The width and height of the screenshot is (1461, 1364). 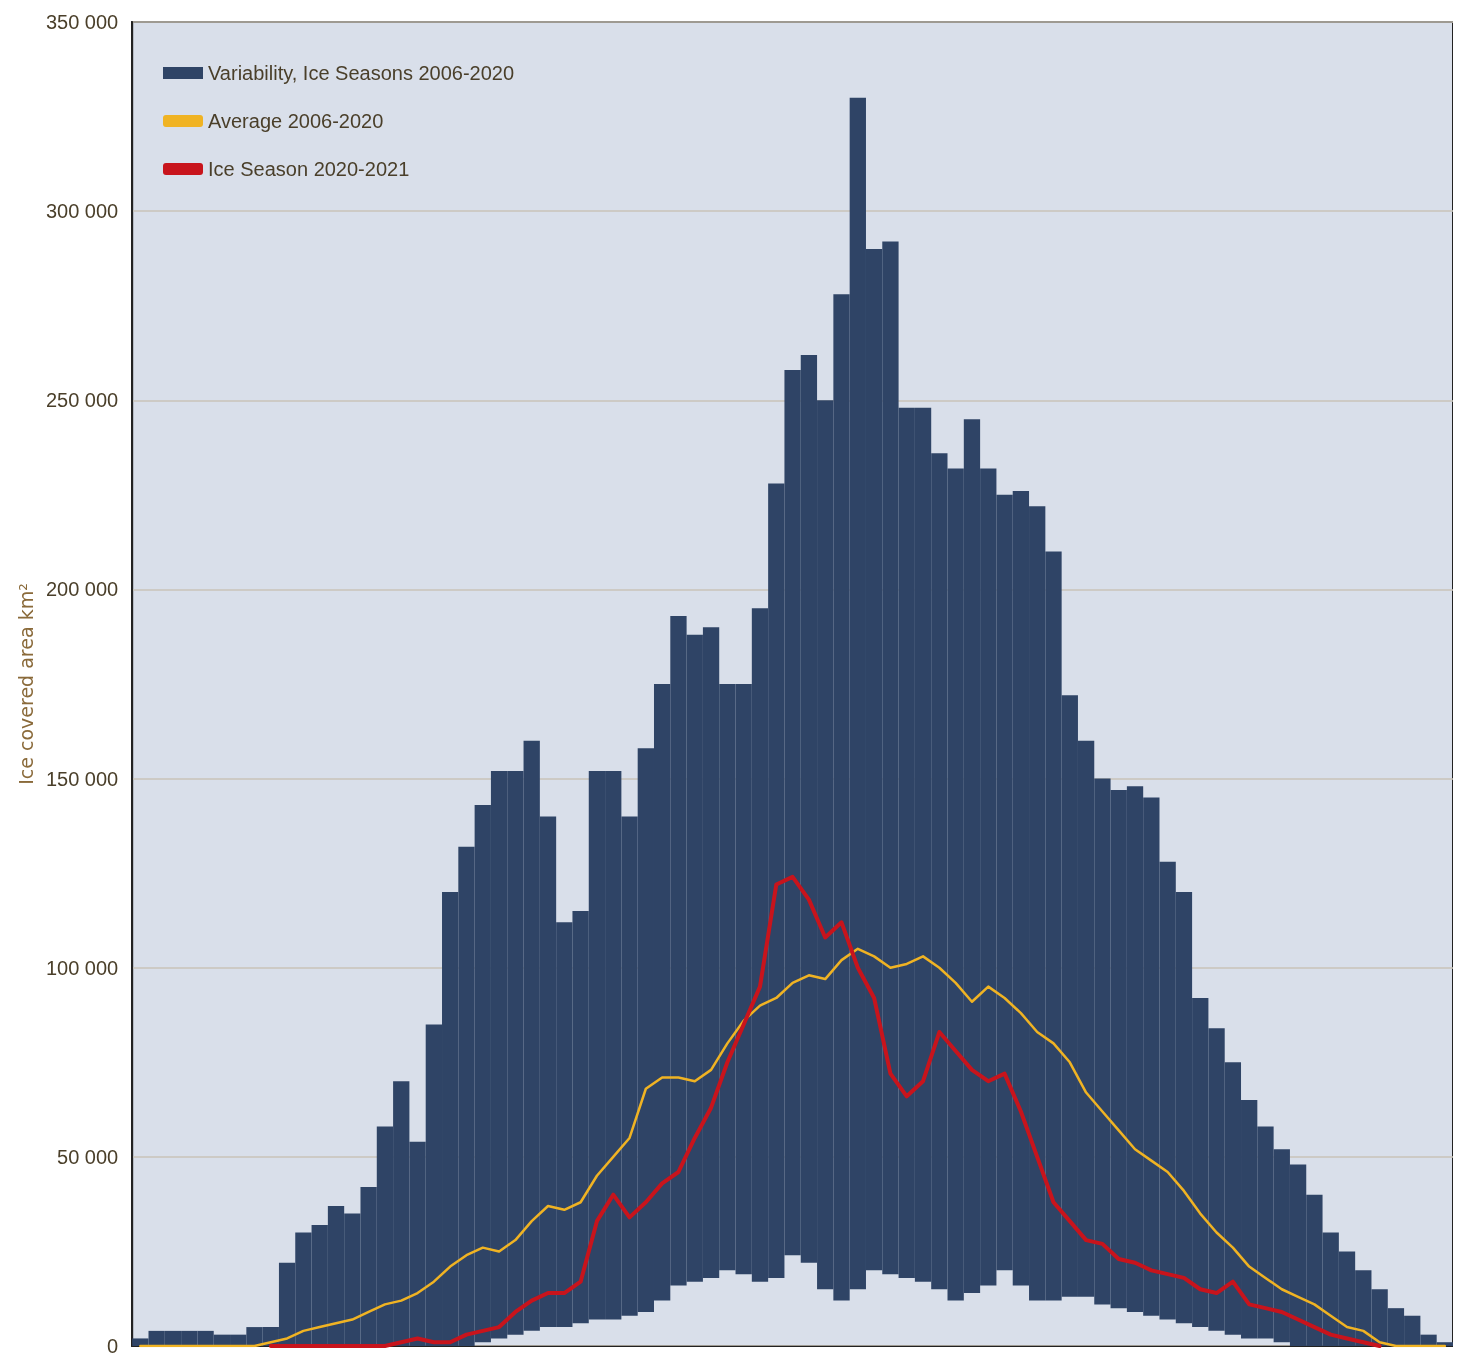 What do you see at coordinates (113, 1346) in the screenshot?
I see `y-tick-label: 0` at bounding box center [113, 1346].